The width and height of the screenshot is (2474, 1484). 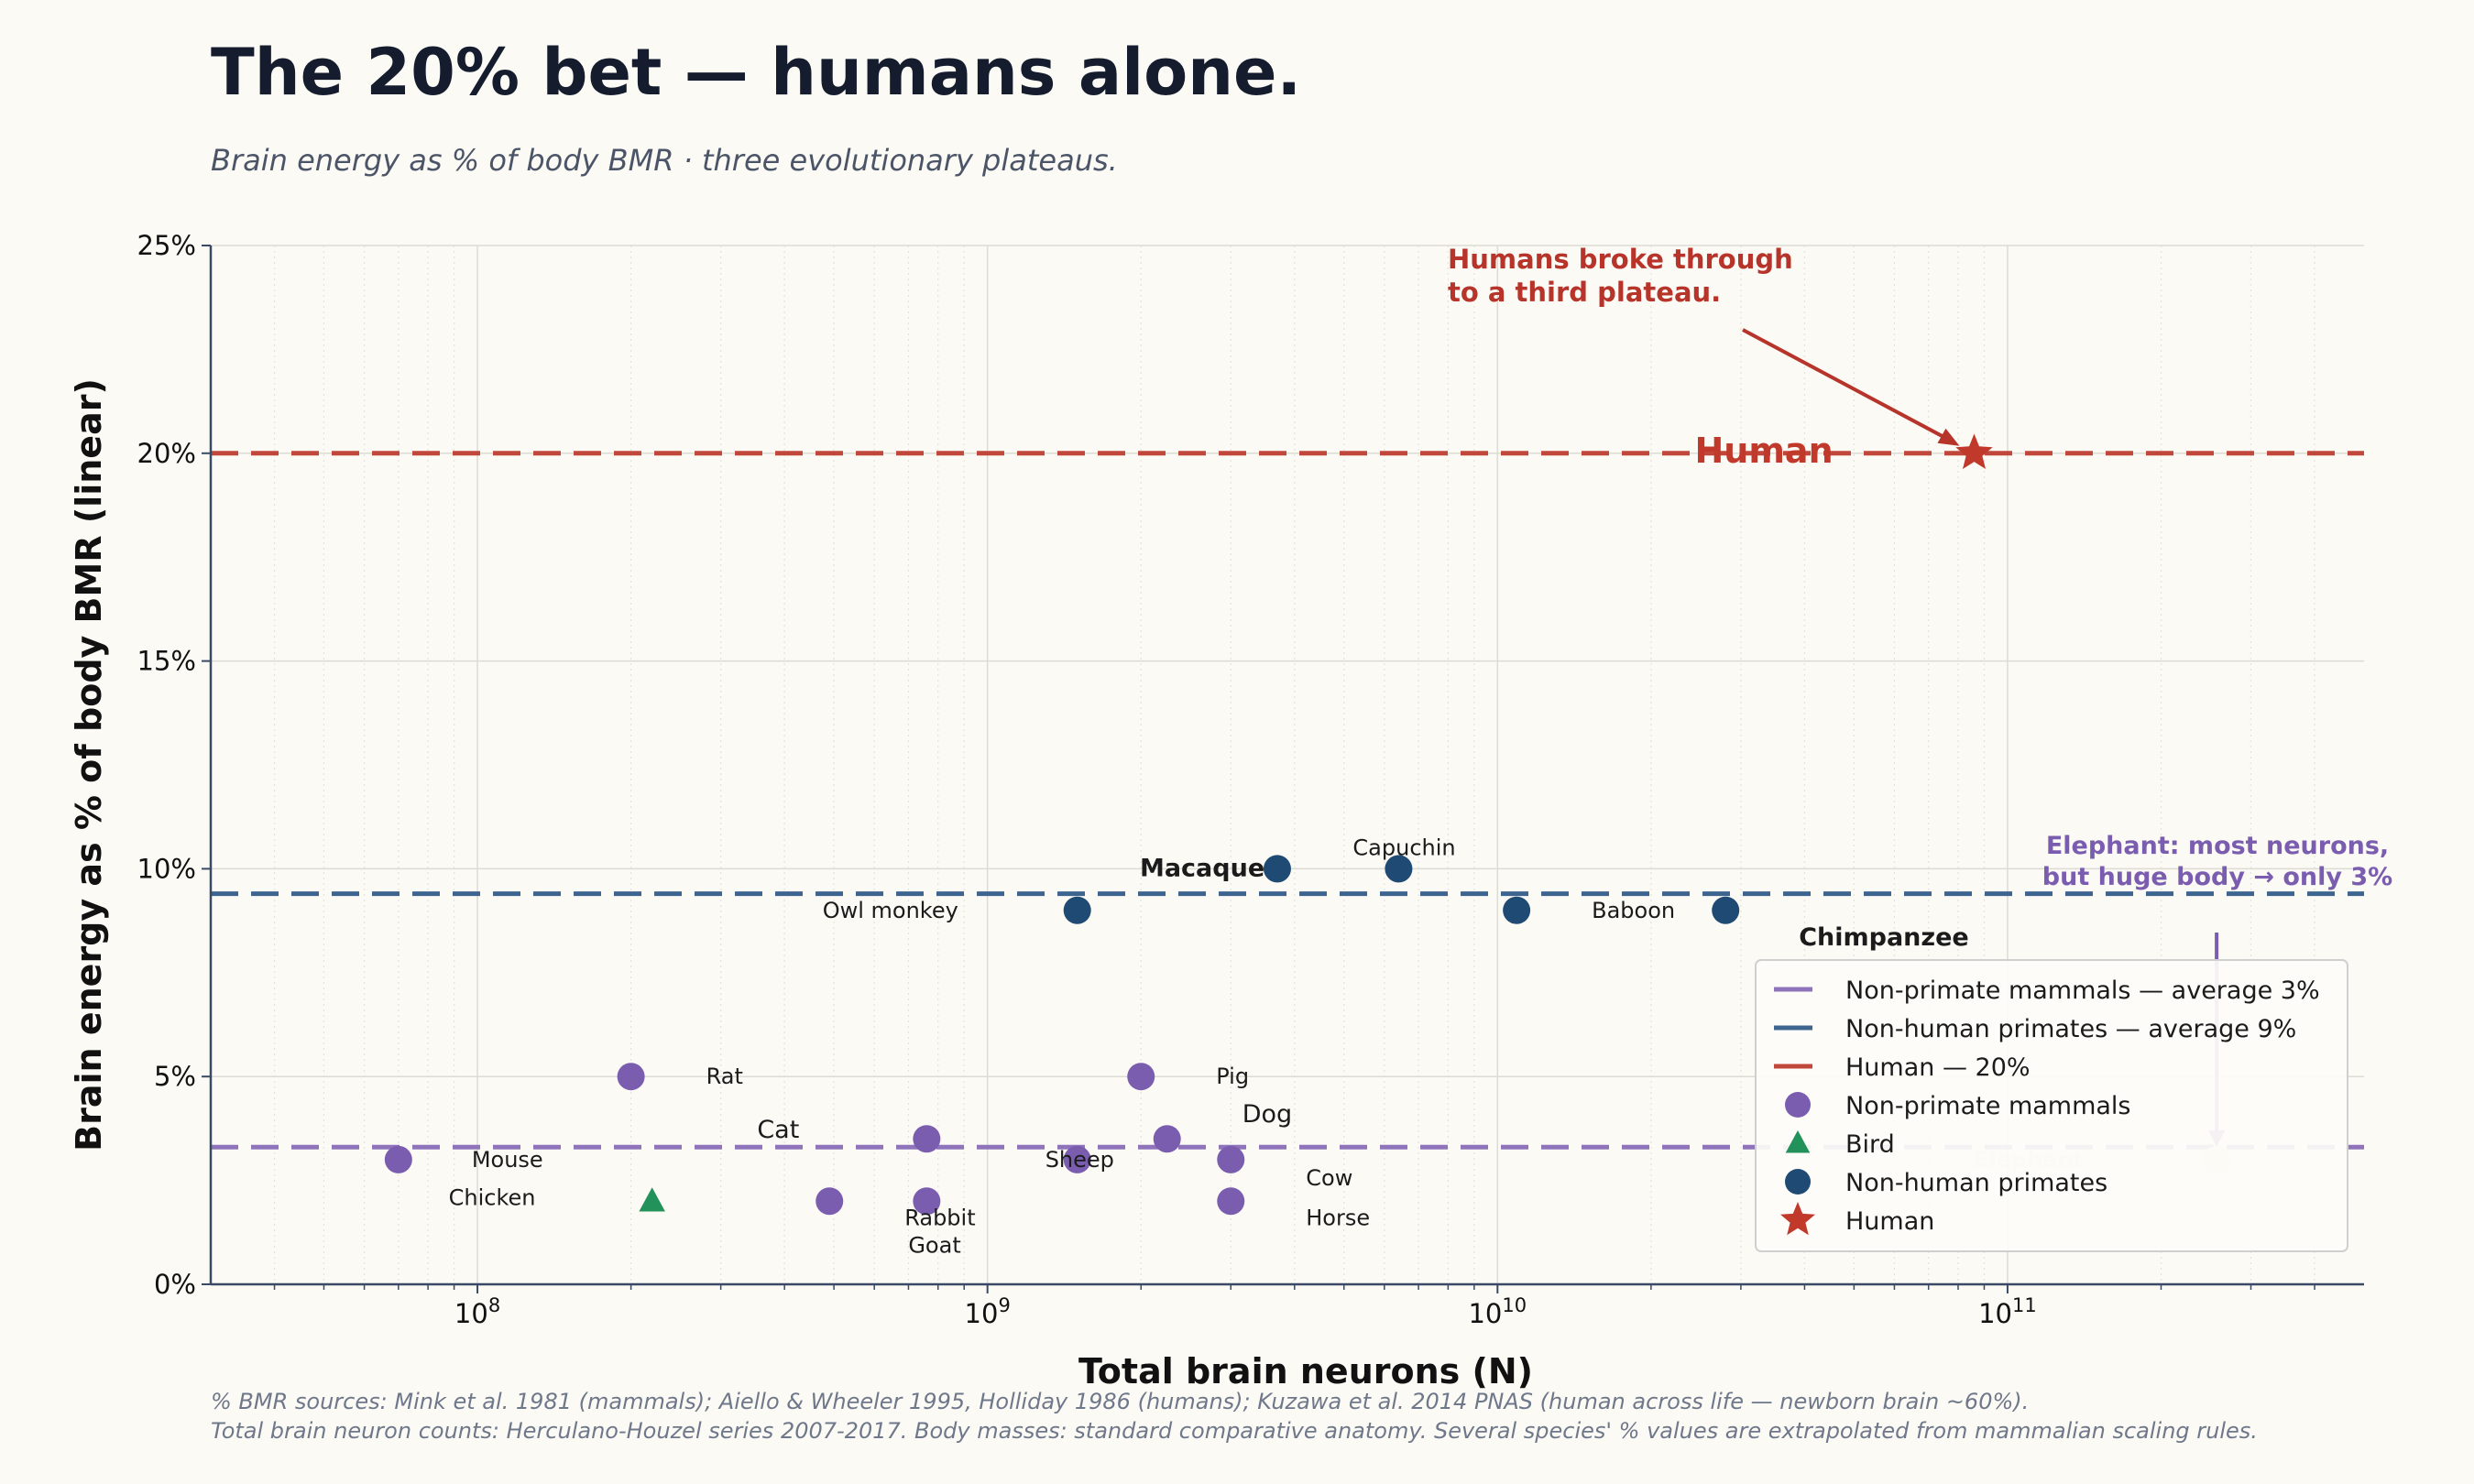 What do you see at coordinates (1797, 1219) in the screenshot?
I see `legend-swatch-human` at bounding box center [1797, 1219].